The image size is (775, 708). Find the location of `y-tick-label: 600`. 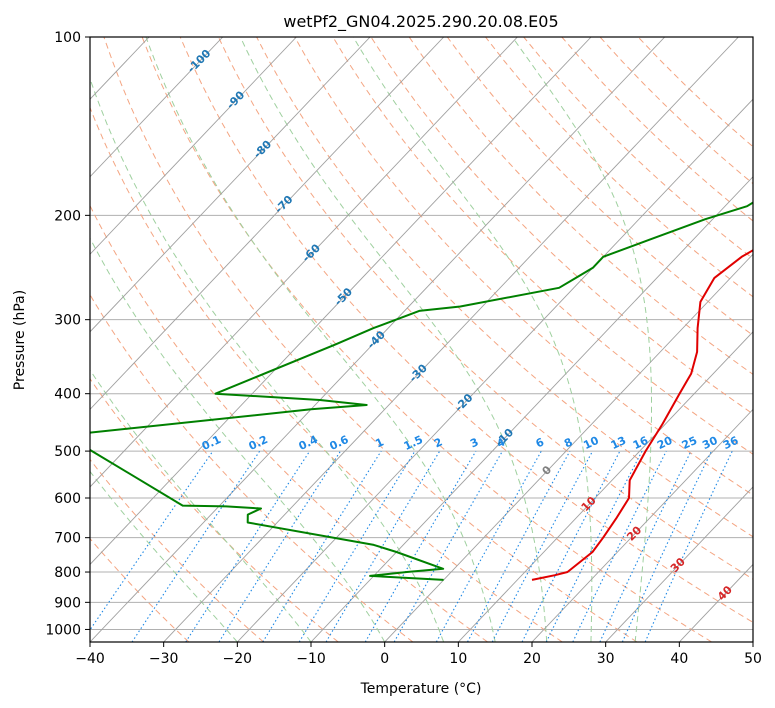

y-tick-label: 600 is located at coordinates (67, 499).